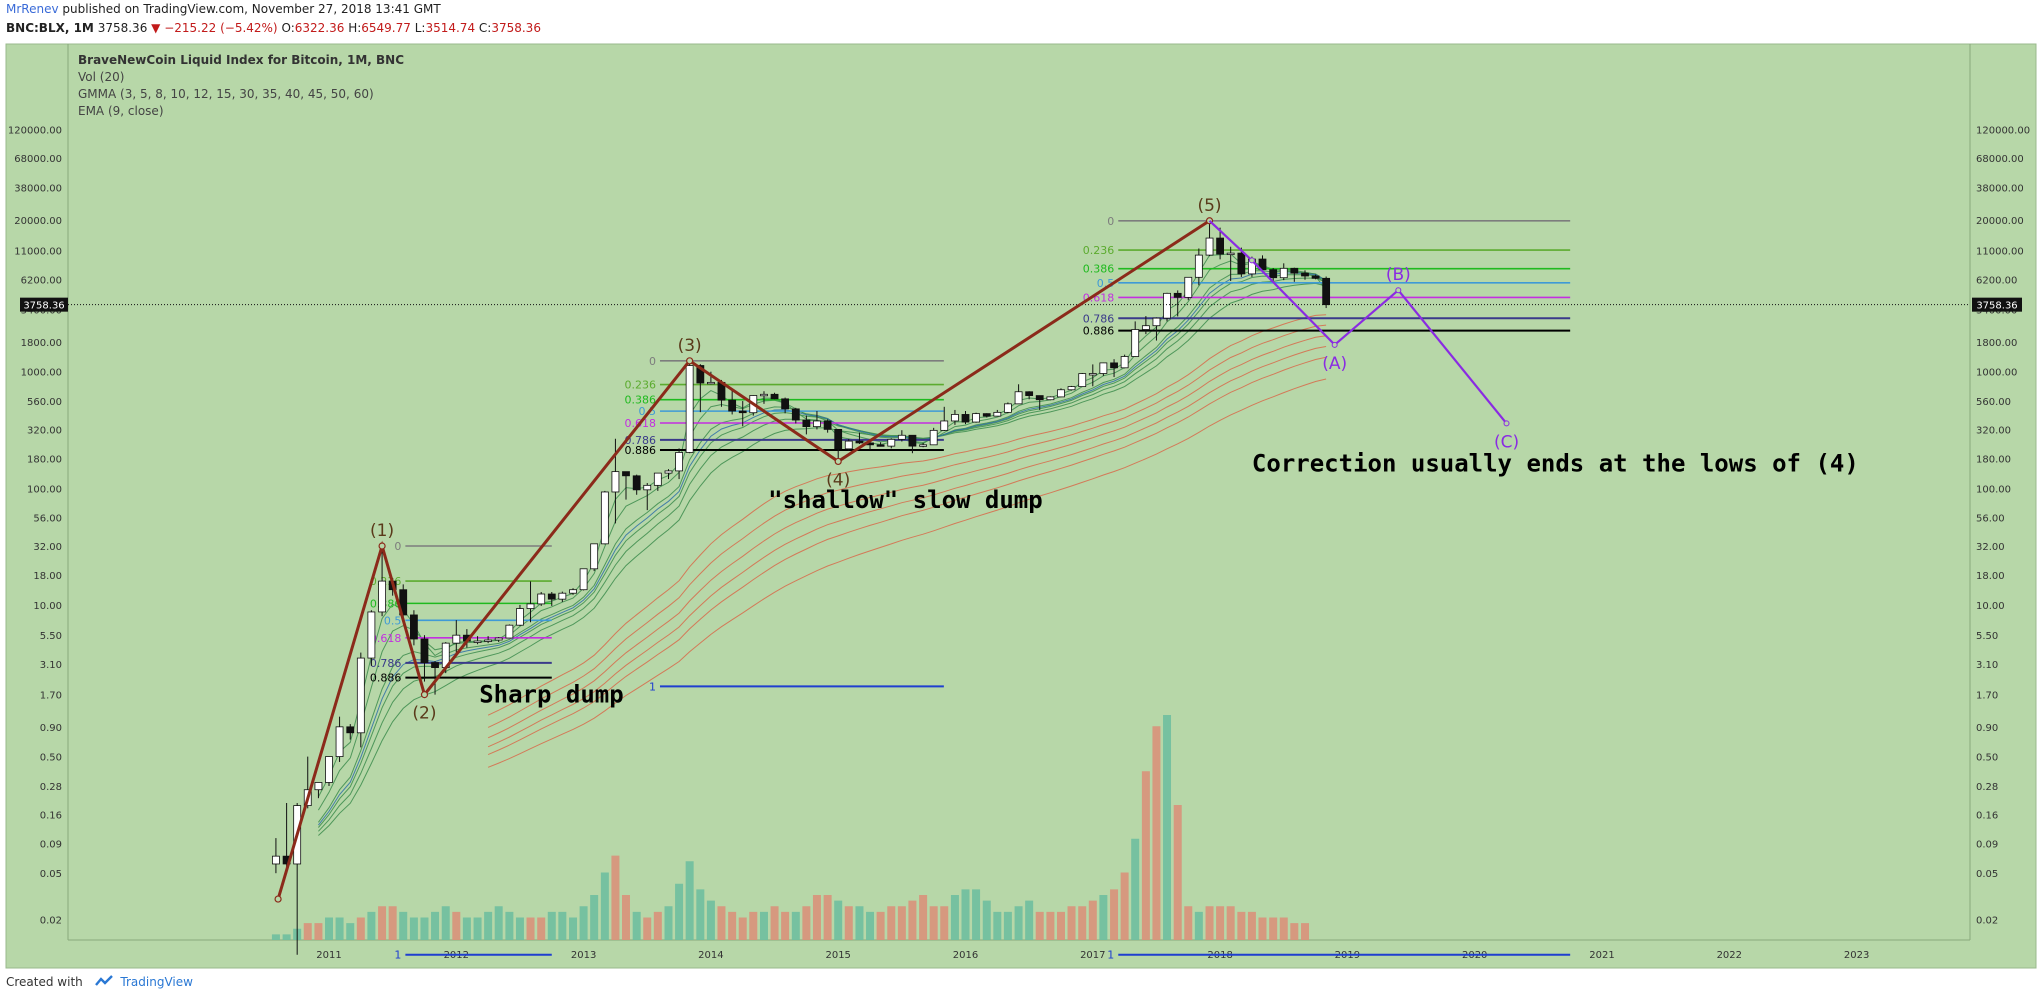 This screenshot has width=2041, height=1004. I want to click on y-tick-label-left: 1800.00, so click(41, 343).